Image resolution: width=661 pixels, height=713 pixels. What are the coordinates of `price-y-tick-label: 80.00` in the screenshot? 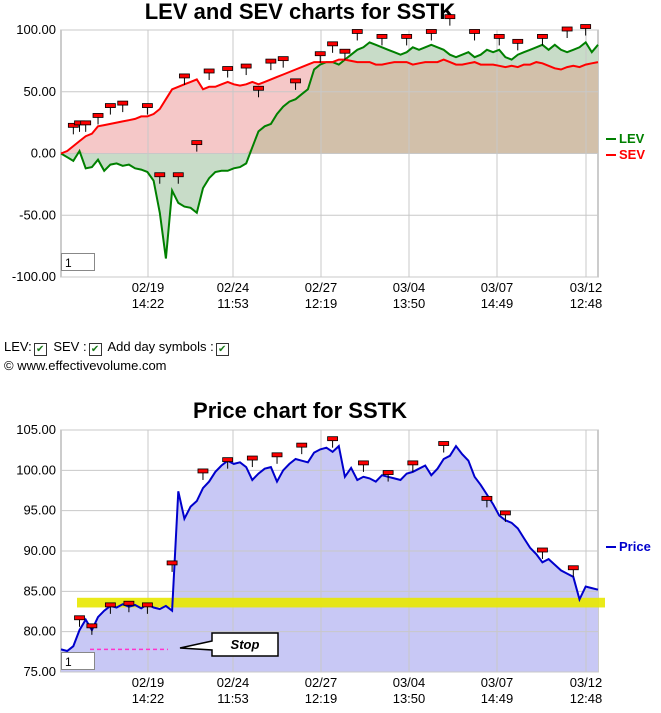 It's located at (39, 631).